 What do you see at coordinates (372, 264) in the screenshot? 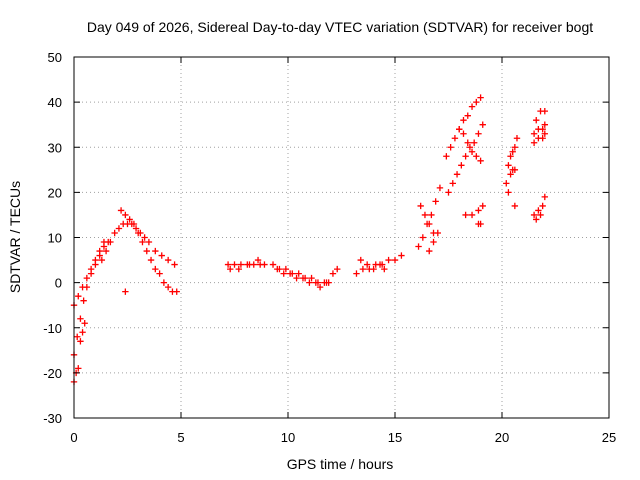
I see `series-arc13` at bounding box center [372, 264].